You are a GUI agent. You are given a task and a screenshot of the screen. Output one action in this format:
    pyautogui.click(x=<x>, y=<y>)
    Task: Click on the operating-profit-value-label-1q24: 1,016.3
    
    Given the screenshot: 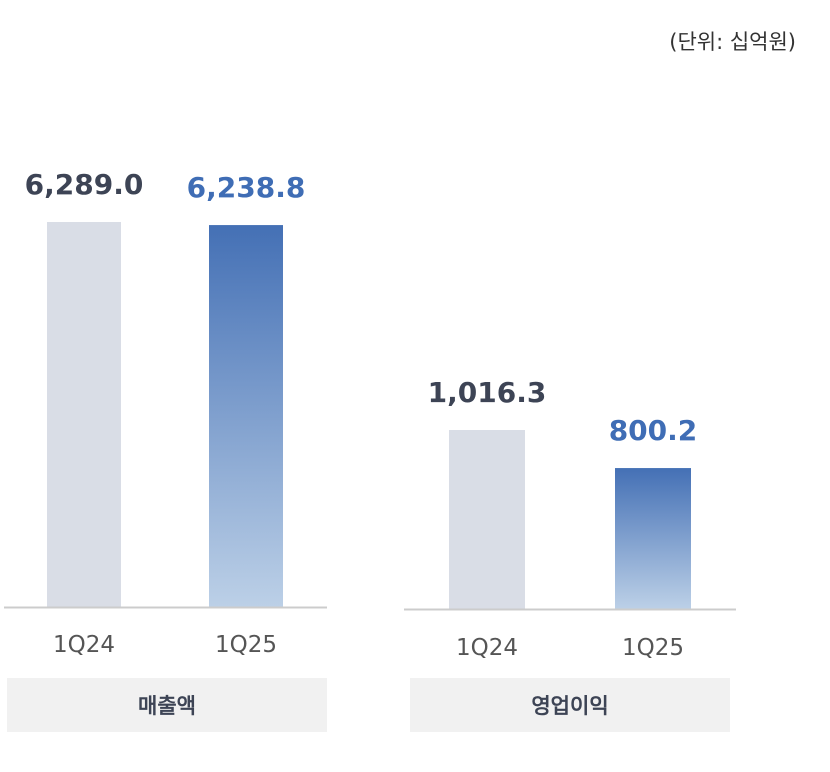 What is the action you would take?
    pyautogui.click(x=487, y=392)
    